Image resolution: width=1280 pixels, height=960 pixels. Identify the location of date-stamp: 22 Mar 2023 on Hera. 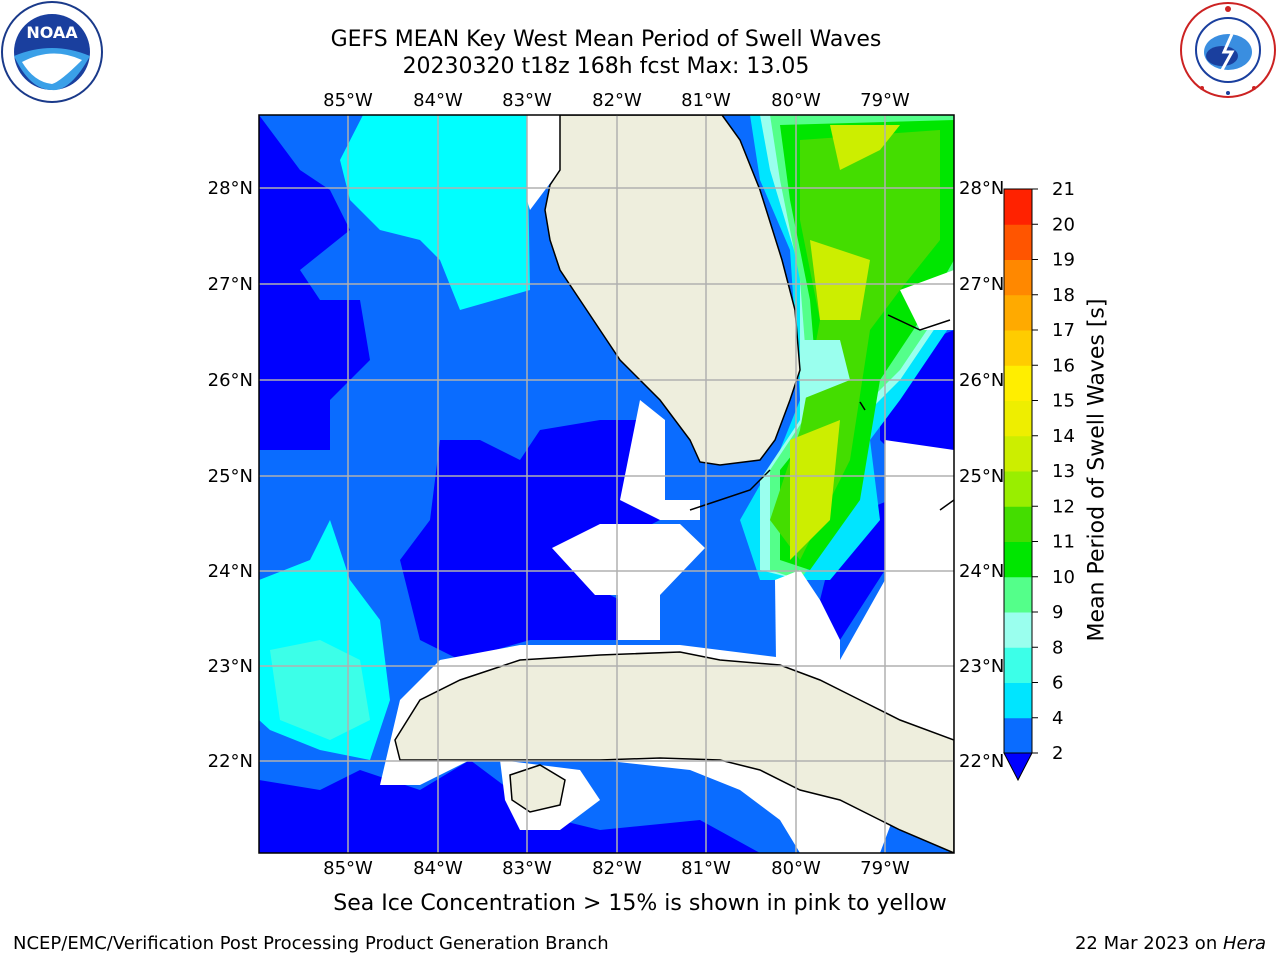
(1170, 943).